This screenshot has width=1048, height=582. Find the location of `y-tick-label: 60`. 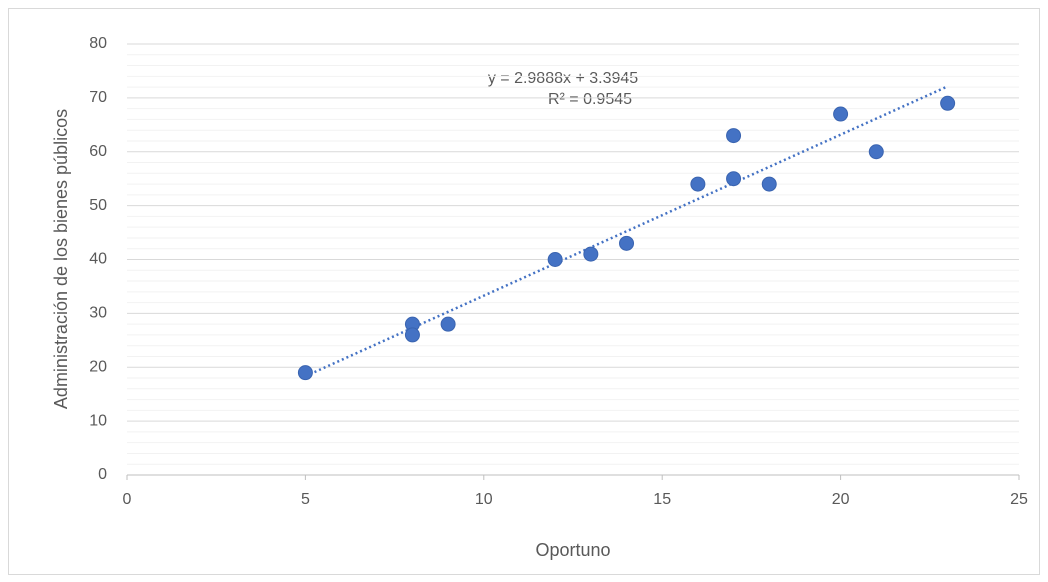

y-tick-label: 60 is located at coordinates (98, 151).